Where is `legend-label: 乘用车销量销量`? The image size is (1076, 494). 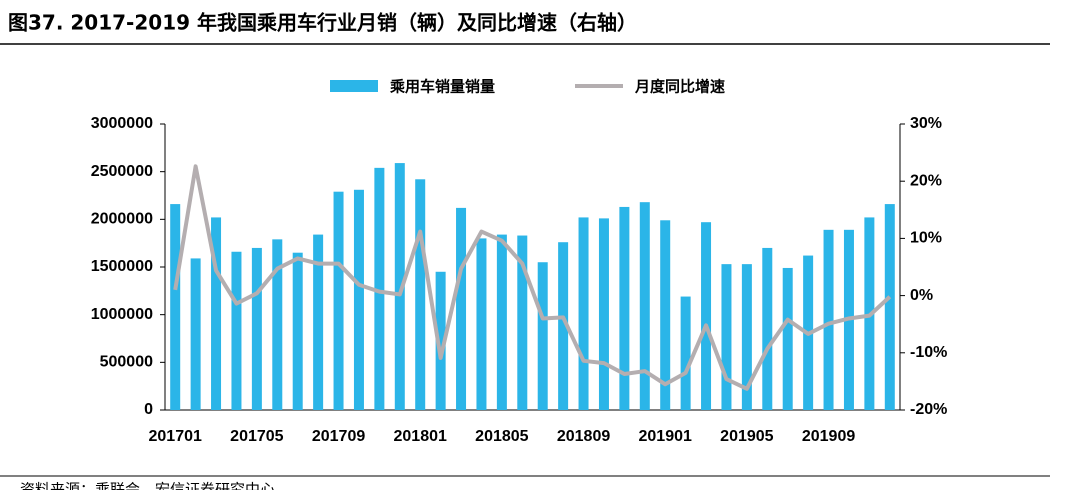
legend-label: 乘用车销量销量 is located at coordinates (442, 87).